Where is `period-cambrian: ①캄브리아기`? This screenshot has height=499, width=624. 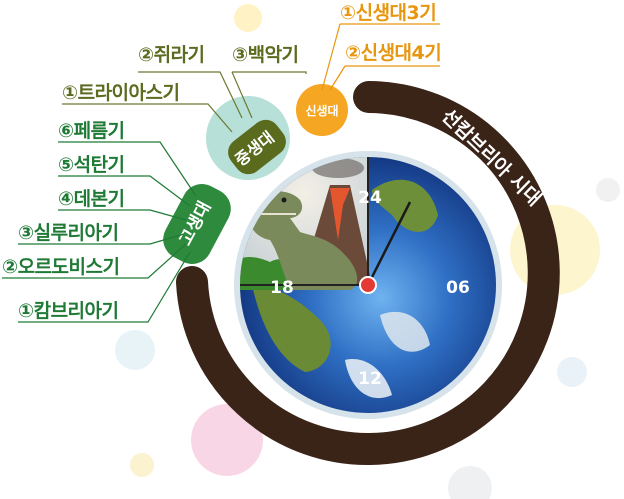
period-cambrian: ①캄브리아기 is located at coordinates (68, 311).